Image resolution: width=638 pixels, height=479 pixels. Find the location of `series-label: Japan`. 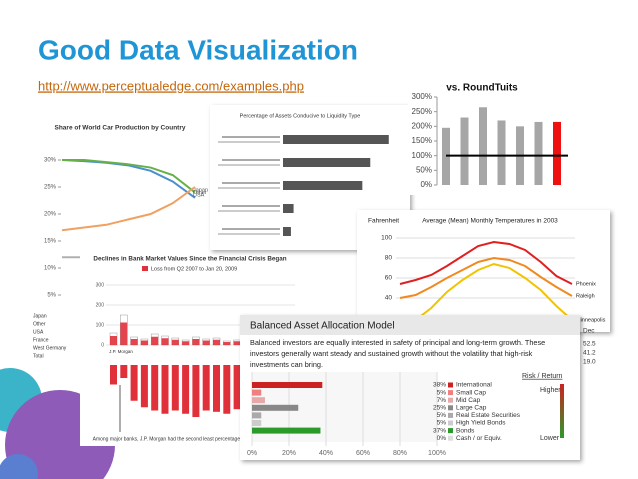

series-label: Japan is located at coordinates (200, 190).